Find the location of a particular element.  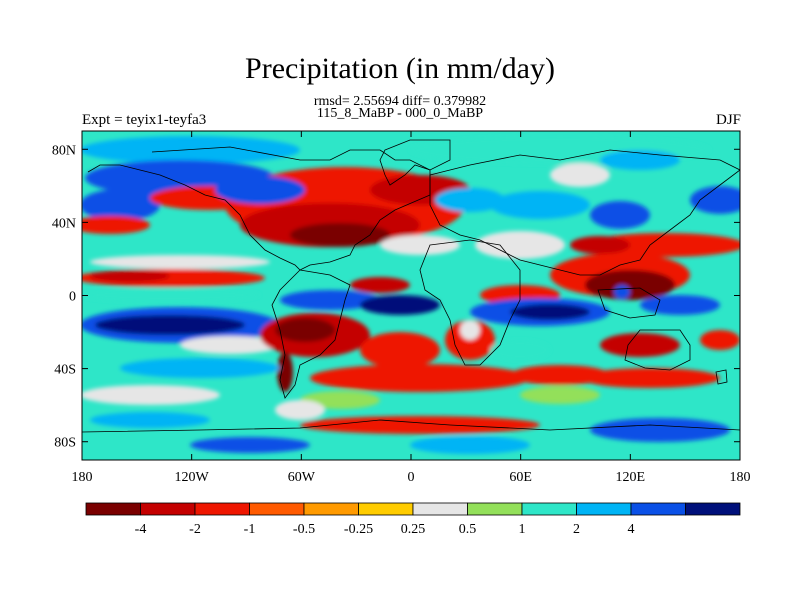

stats-line: rmsd= 2.55694 diff= 0.379982 is located at coordinates (400, 101).